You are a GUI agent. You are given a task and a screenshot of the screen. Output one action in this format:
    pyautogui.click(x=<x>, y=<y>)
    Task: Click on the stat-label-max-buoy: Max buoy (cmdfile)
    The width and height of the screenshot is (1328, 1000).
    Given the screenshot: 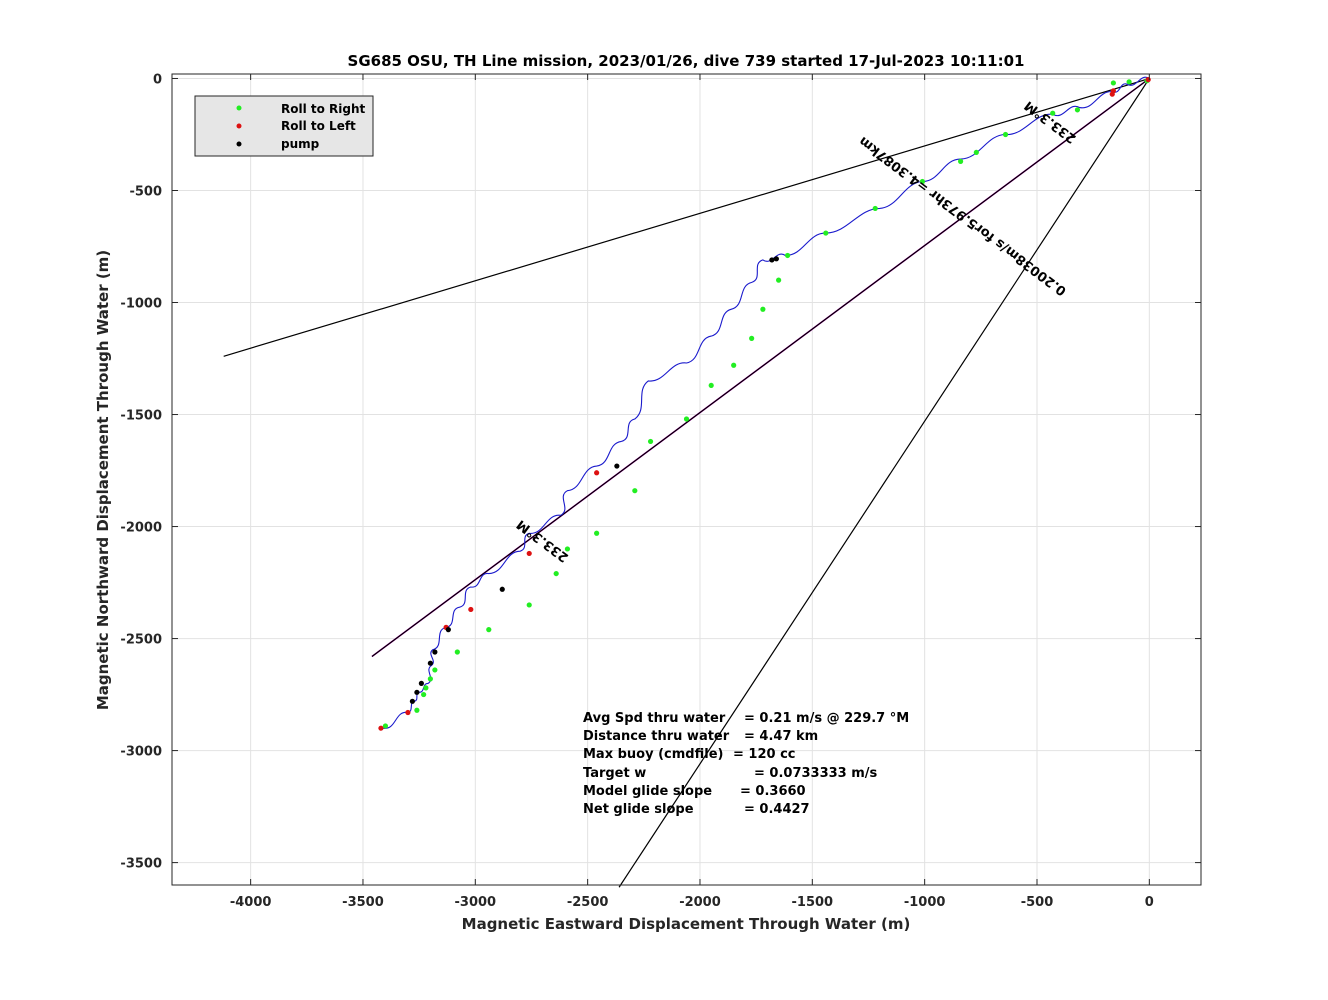 What is the action you would take?
    pyautogui.click(x=653, y=754)
    